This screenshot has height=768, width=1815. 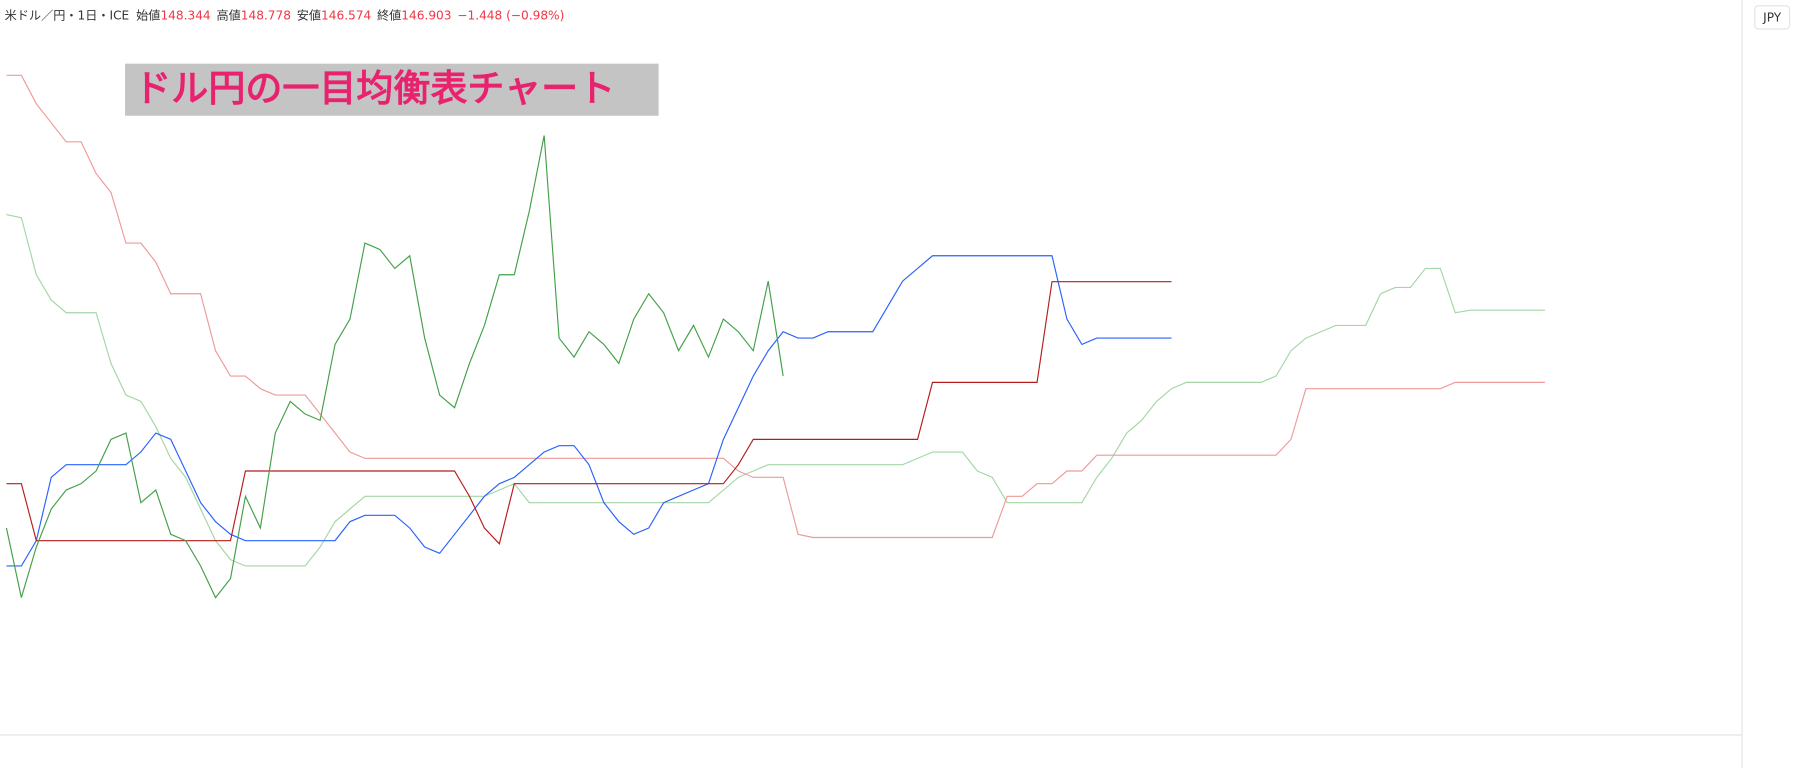 What do you see at coordinates (426, 16) in the screenshot?
I see `header-text: 146.903` at bounding box center [426, 16].